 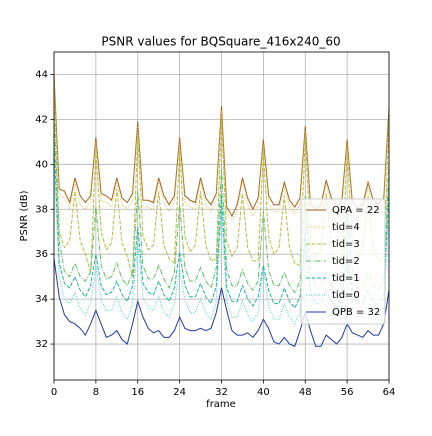 I want to click on x-tick-label: 24, so click(x=179, y=392).